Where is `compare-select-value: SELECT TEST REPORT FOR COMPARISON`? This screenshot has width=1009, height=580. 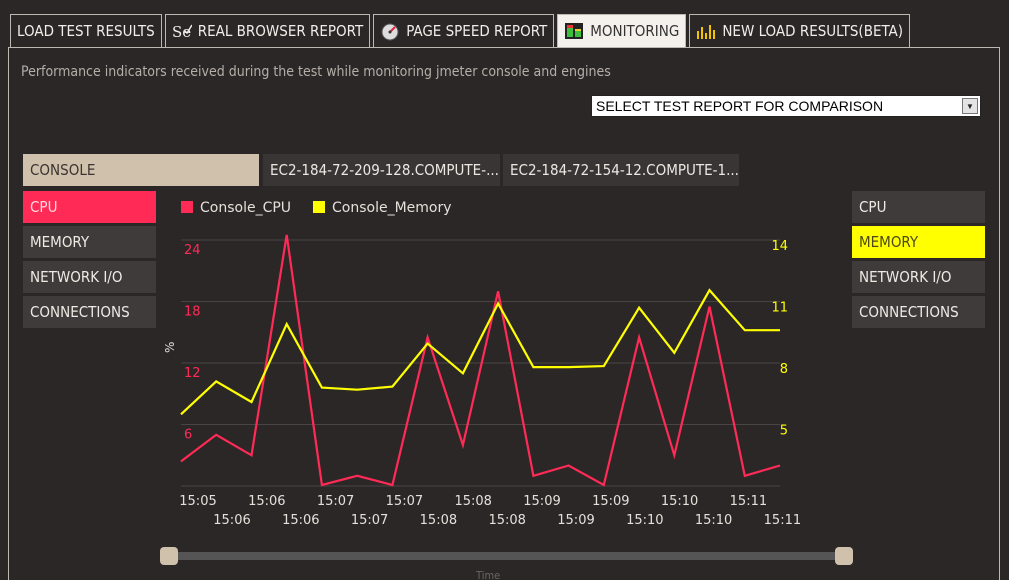 compare-select-value: SELECT TEST REPORT FOR COMPARISON is located at coordinates (740, 106).